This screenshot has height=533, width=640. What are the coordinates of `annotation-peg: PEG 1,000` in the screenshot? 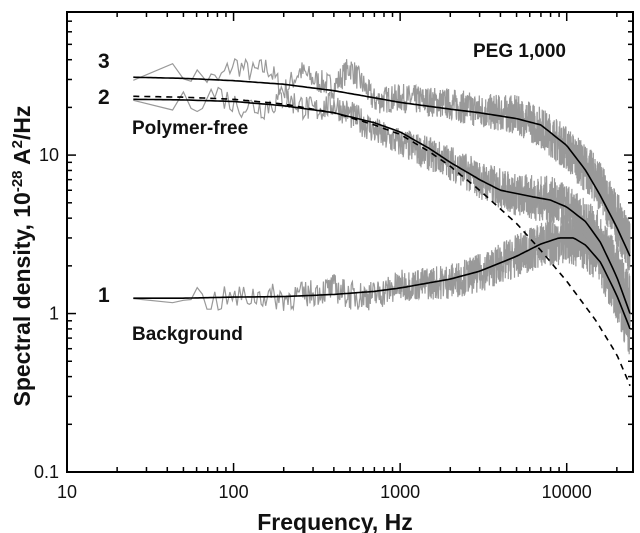 It's located at (519, 51).